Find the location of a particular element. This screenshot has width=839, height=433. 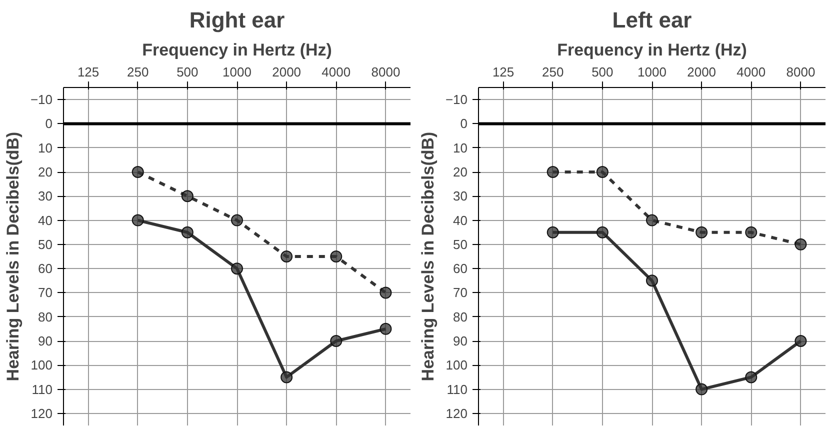

chart-title: Left ear is located at coordinates (652, 20).